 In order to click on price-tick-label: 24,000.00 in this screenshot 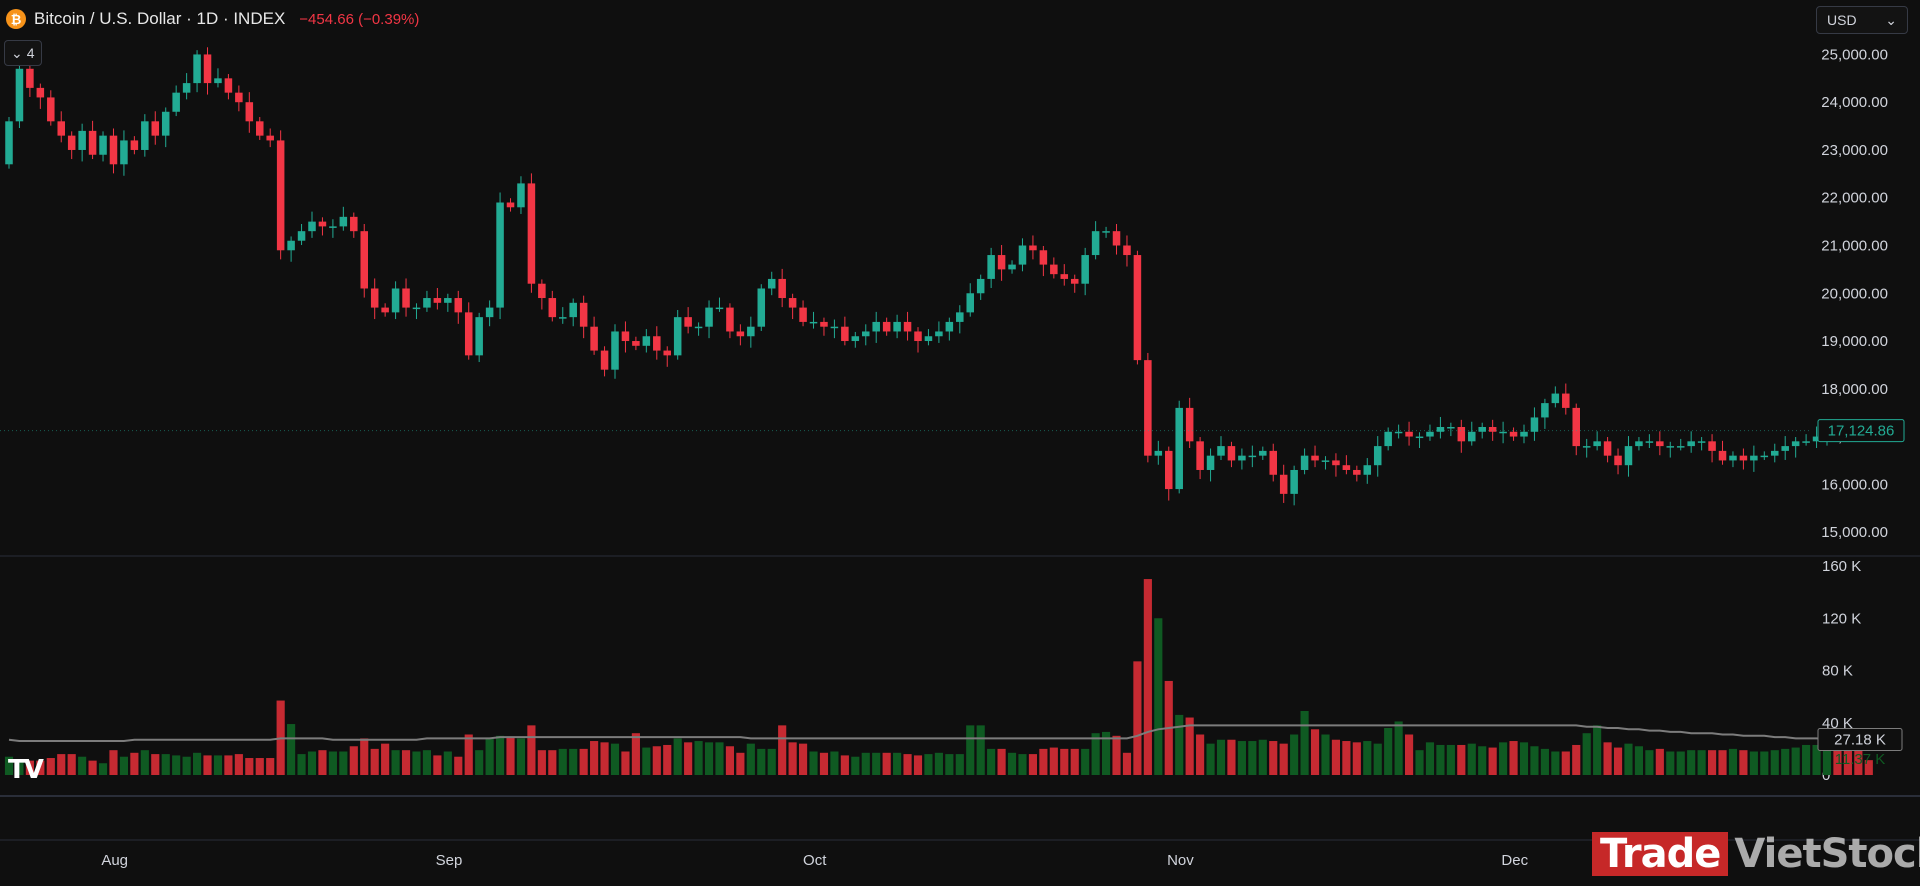, I will do `click(1854, 102)`.